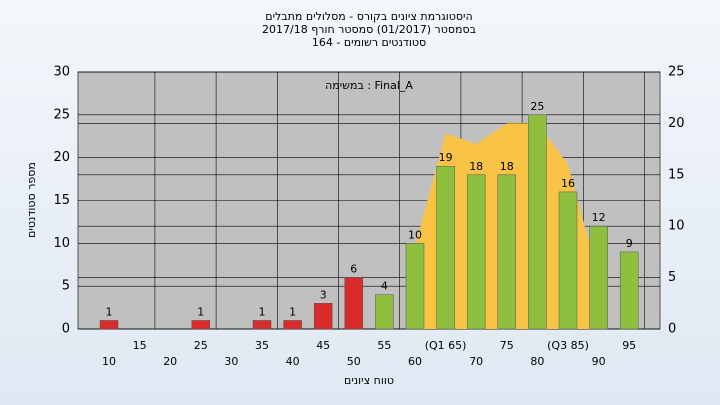 This screenshot has width=720, height=405. What do you see at coordinates (170, 361) in the screenshot?
I see `x-tick-label: 20` at bounding box center [170, 361].